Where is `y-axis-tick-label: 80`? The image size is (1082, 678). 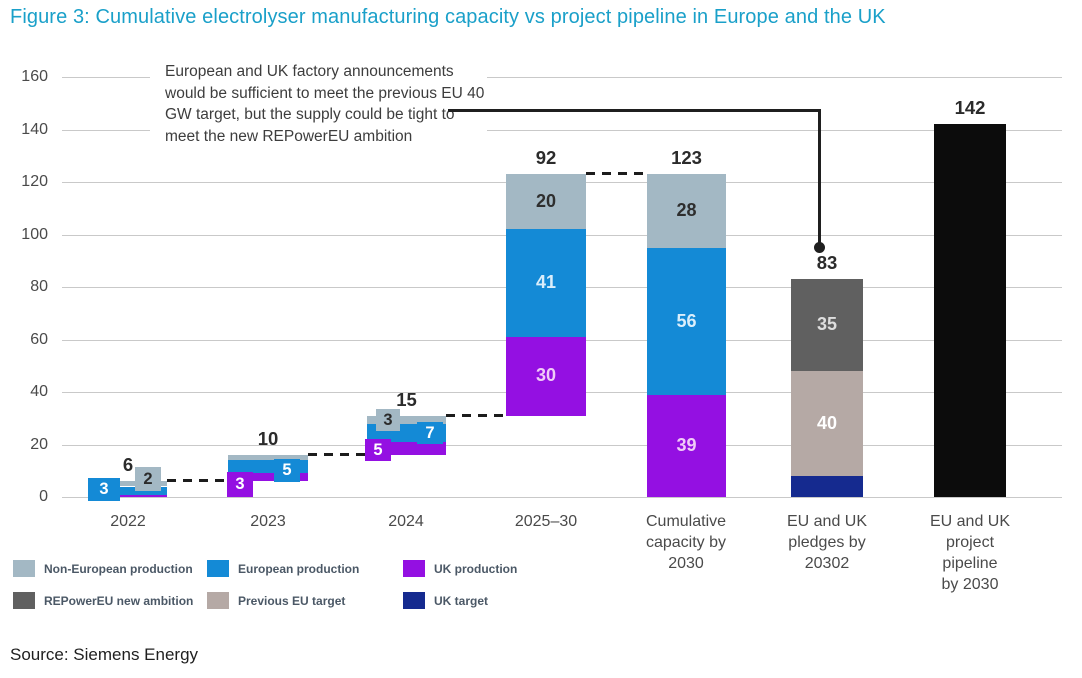 y-axis-tick-label: 80 is located at coordinates (39, 286).